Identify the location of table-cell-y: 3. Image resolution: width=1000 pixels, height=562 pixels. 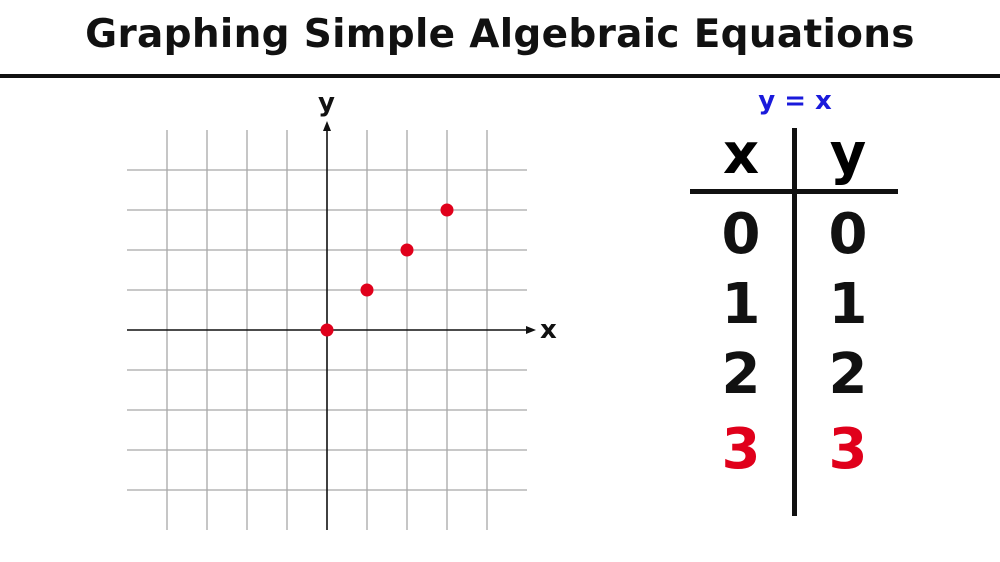
(848, 449).